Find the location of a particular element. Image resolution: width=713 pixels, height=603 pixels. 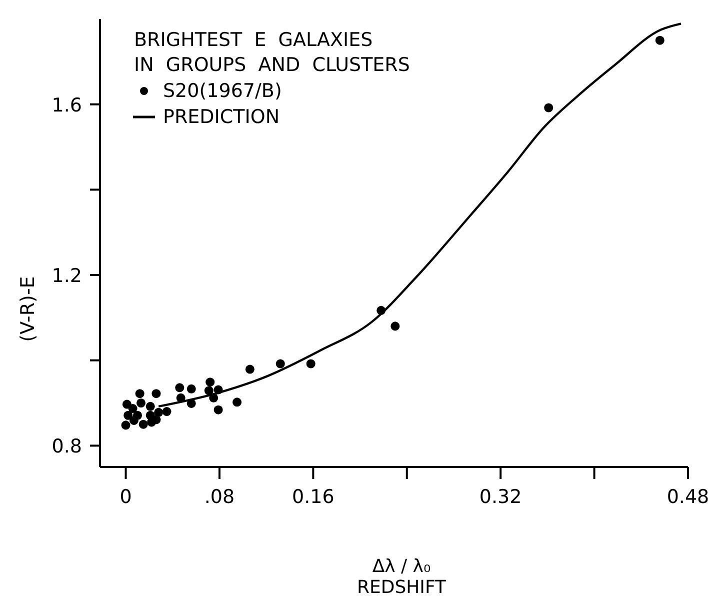

legend-label: S20(1967/B) is located at coordinates (222, 91).